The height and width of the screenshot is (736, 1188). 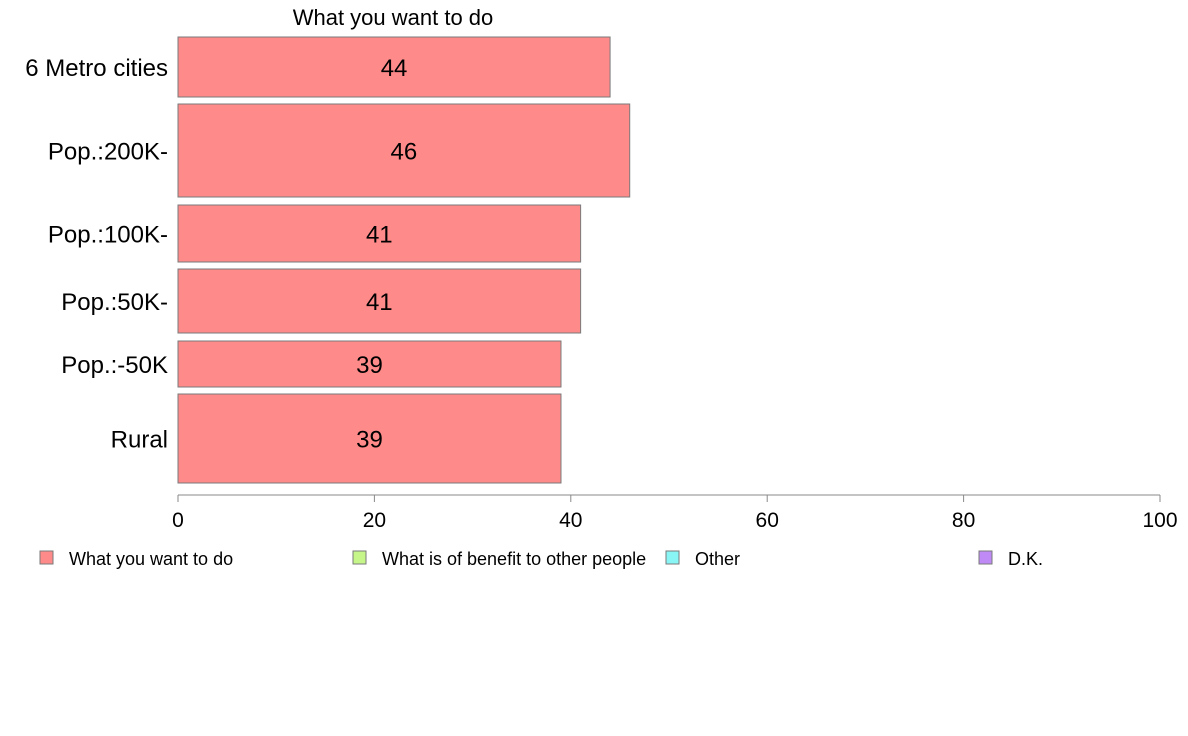 I want to click on legend-label: What you want to do, so click(x=151, y=559).